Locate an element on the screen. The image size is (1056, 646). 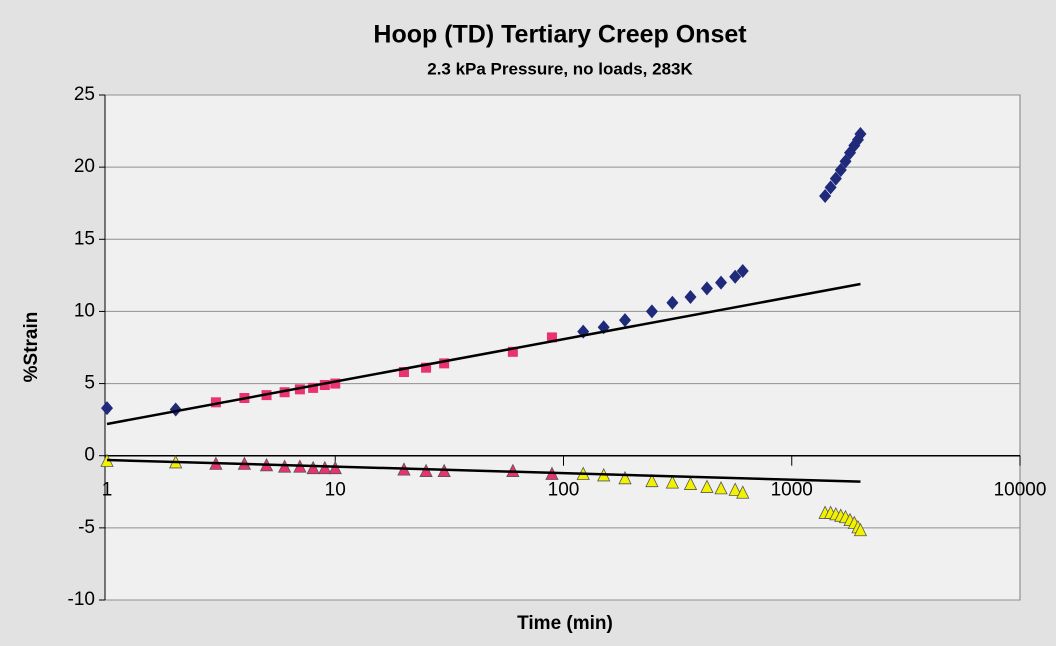
y-tick-label: 5 is located at coordinates (89, 383).